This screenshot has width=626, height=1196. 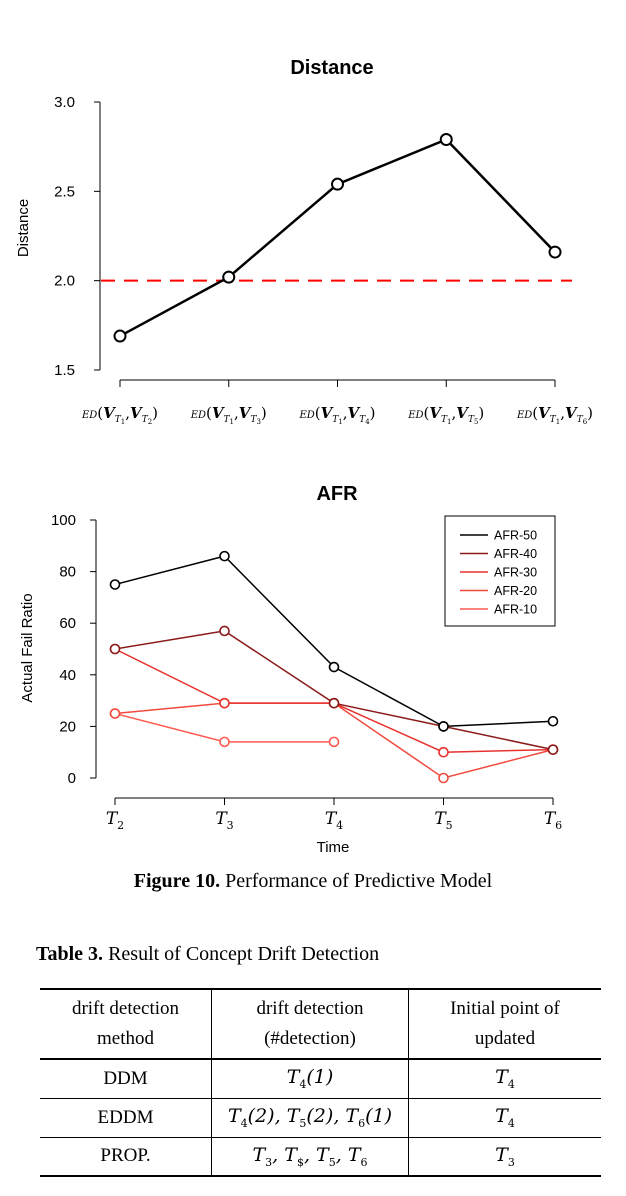 I want to click on cell-method: EDDM, so click(x=125, y=1117).